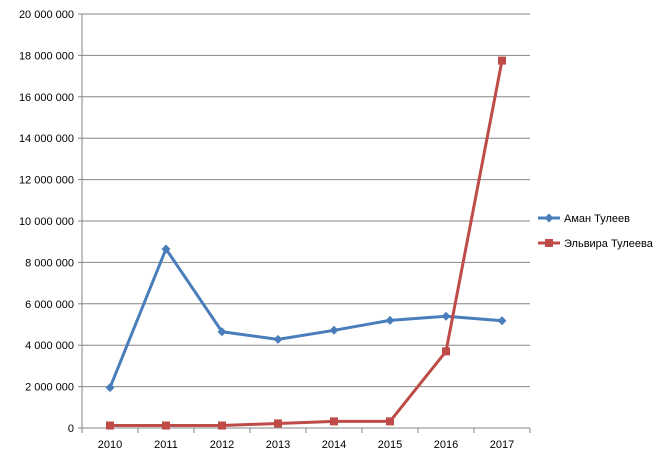  Describe the element at coordinates (46, 15) in the screenshot. I see `y-tick-label: 20 000 000` at that location.